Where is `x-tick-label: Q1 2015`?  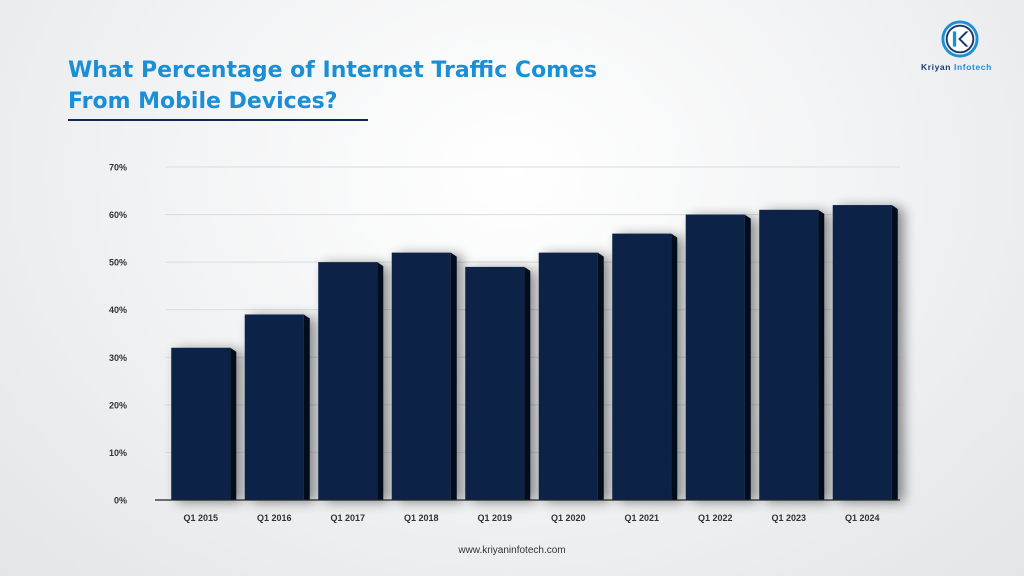
x-tick-label: Q1 2015 is located at coordinates (200, 518).